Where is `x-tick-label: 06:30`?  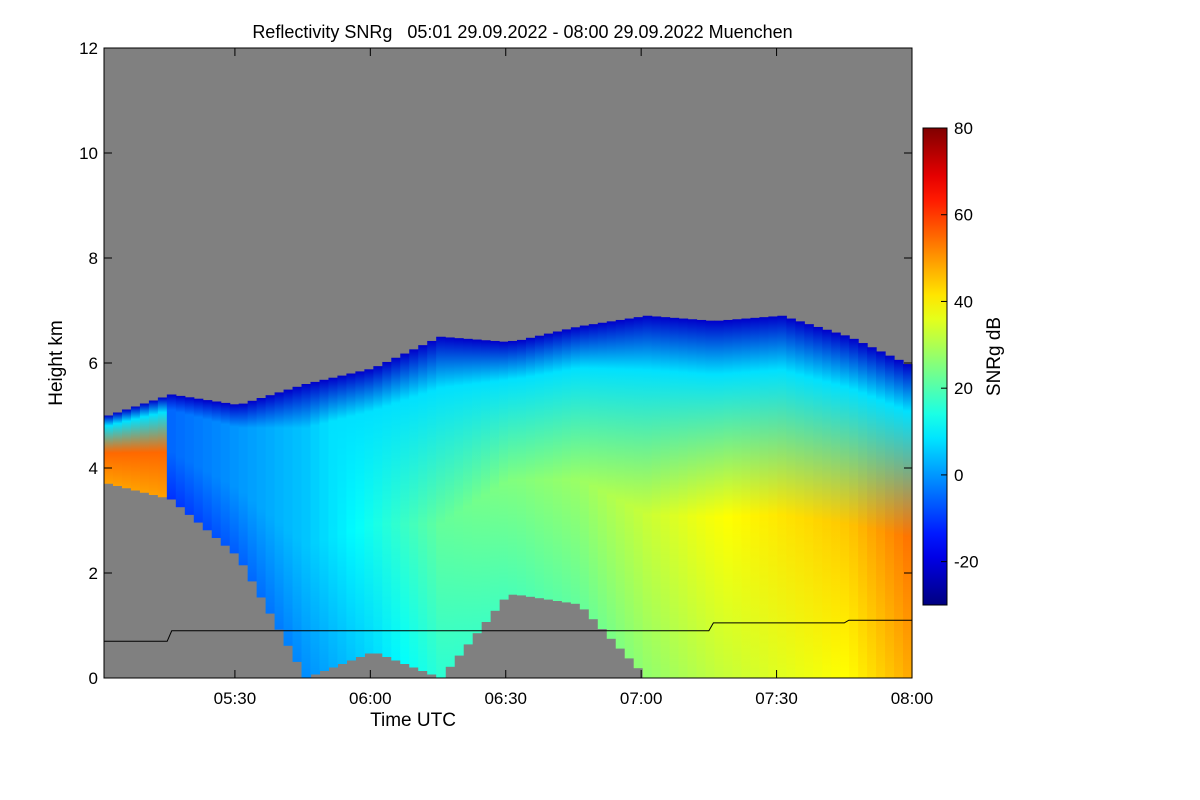
x-tick-label: 06:30 is located at coordinates (505, 698).